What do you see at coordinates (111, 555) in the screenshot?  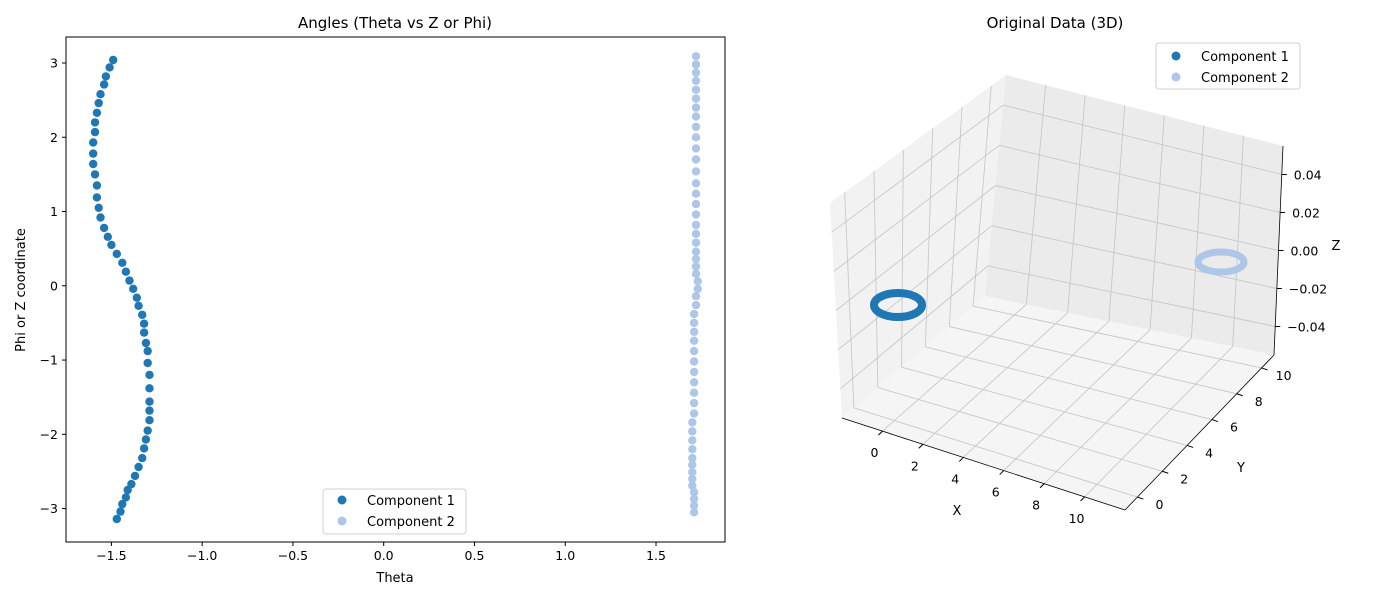 I see `x-tick-label: −1.5` at bounding box center [111, 555].